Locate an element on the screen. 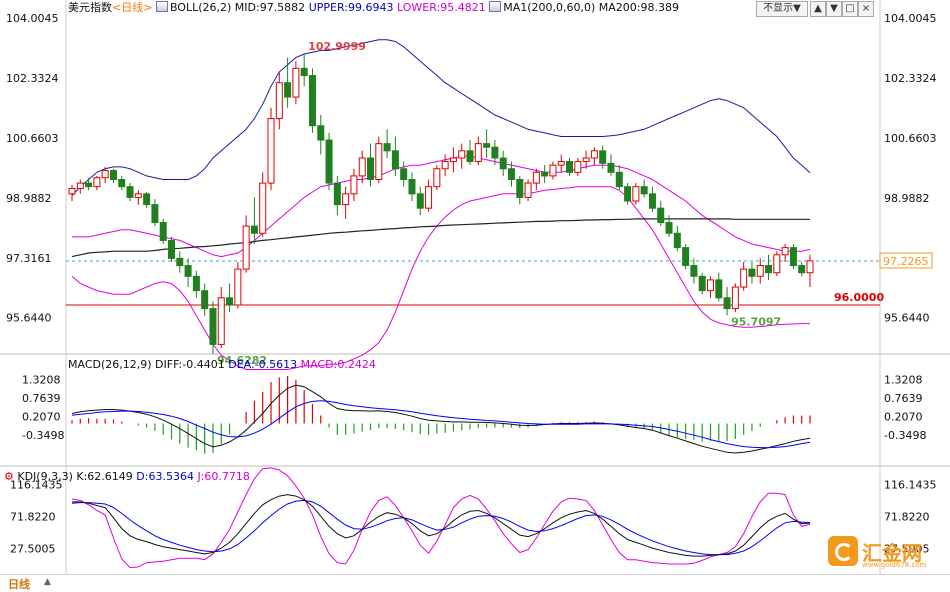 The height and width of the screenshot is (592, 950). y-tick-label-left: 97.3161 is located at coordinates (29, 258).